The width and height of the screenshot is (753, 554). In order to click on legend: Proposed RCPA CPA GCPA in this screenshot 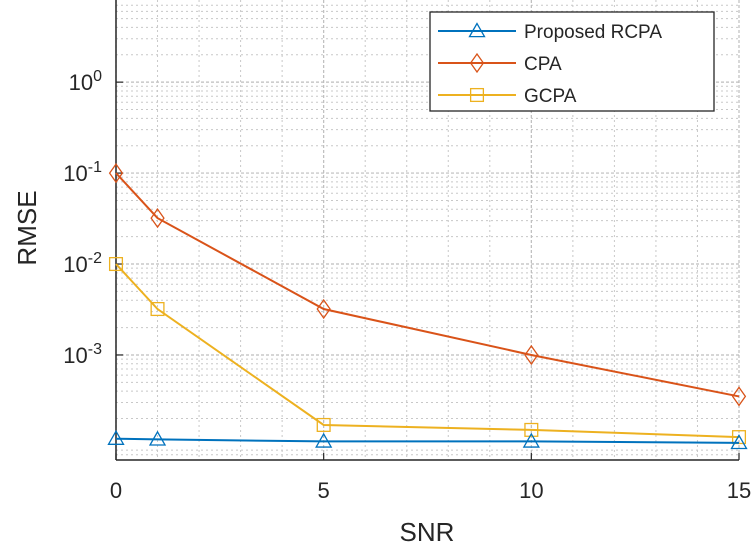, I will do `click(572, 61)`.